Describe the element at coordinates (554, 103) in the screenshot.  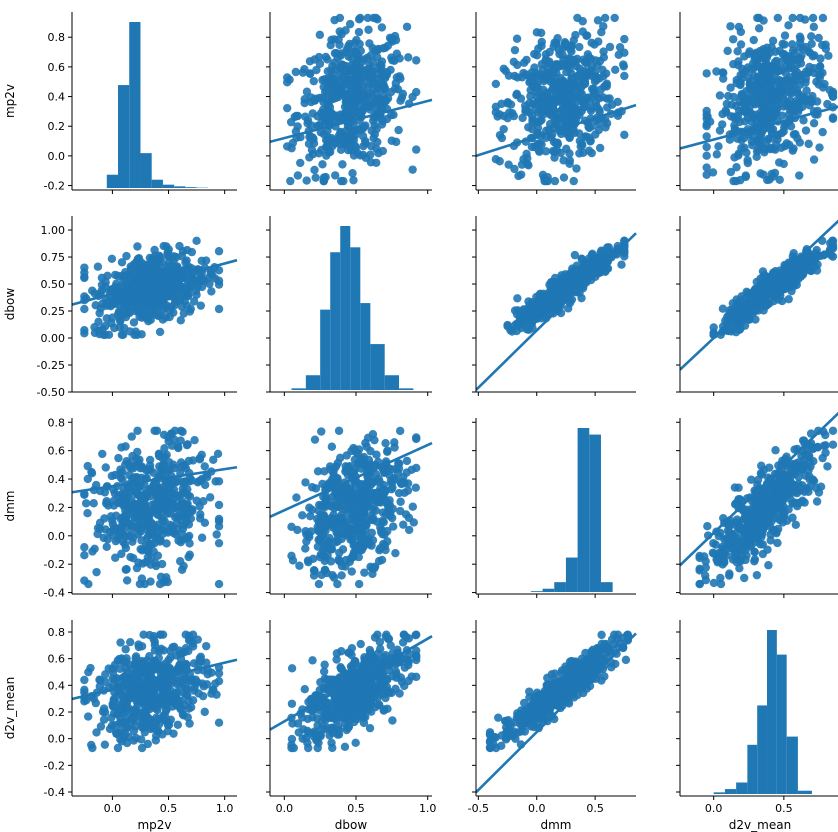
I see `panel-mp2v-vs-dmm` at that location.